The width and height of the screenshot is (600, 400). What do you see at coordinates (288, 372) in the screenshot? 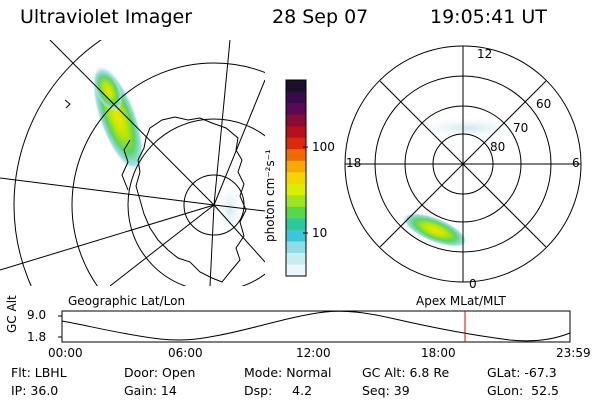
I see `mode-value: Mode: Normal` at bounding box center [288, 372].